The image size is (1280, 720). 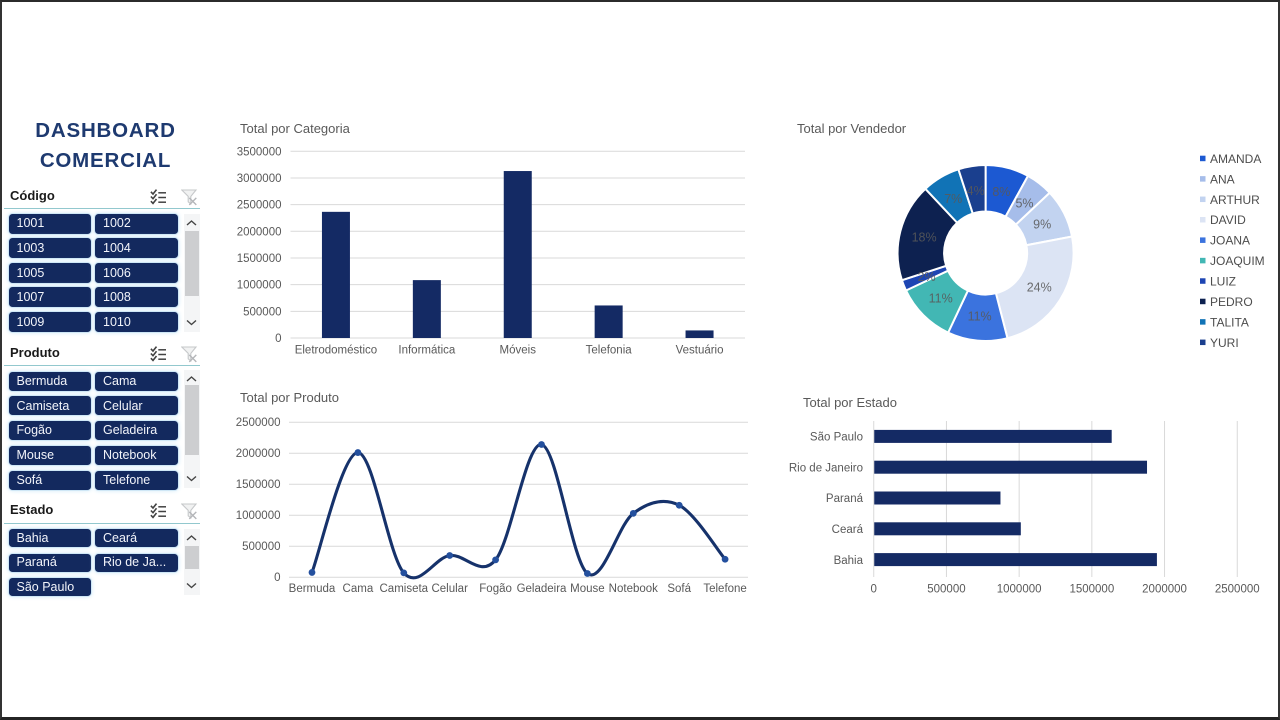 What do you see at coordinates (336, 351) in the screenshot?
I see `svg-text: Eletrodoméstico` at bounding box center [336, 351].